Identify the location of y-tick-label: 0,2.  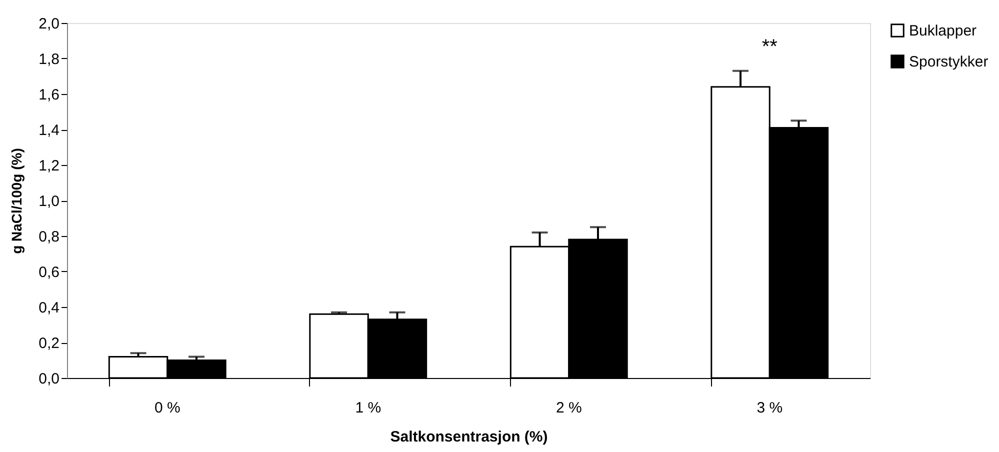
(49, 343).